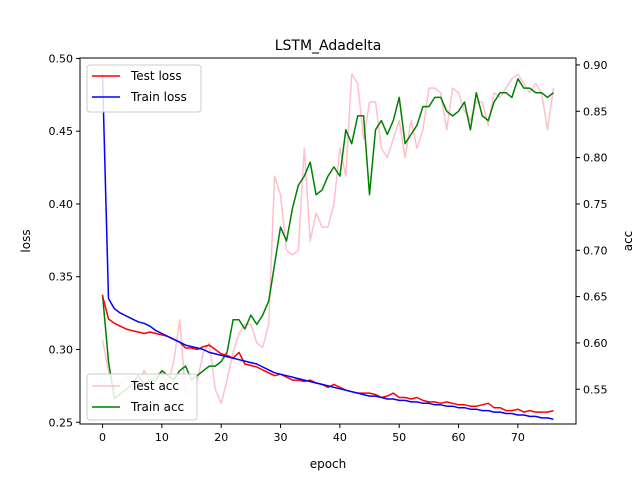 This screenshot has height=480, width=640. What do you see at coordinates (61, 422) in the screenshot?
I see `loss-tick-label: 0.25` at bounding box center [61, 422].